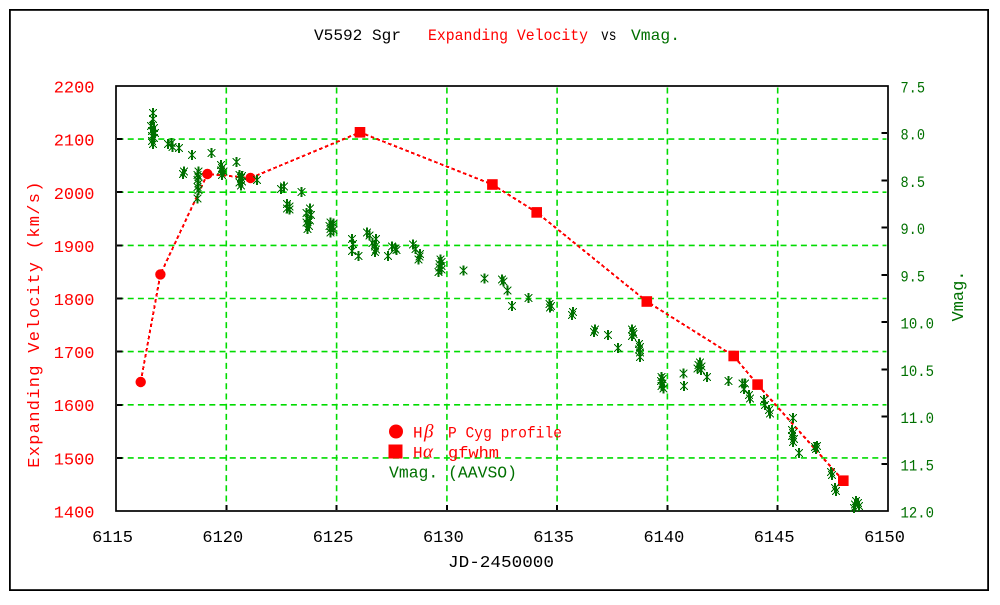 This screenshot has width=1000, height=605. I want to click on svg-text: 6145, so click(774, 538).